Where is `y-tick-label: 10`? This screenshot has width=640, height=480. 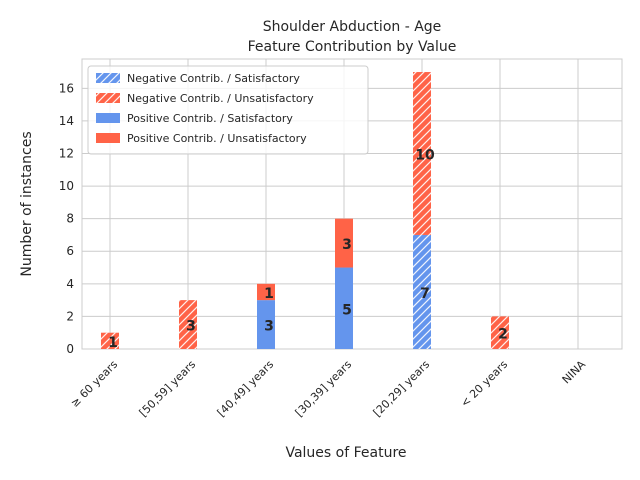 y-tick-label: 10 is located at coordinates (66, 186).